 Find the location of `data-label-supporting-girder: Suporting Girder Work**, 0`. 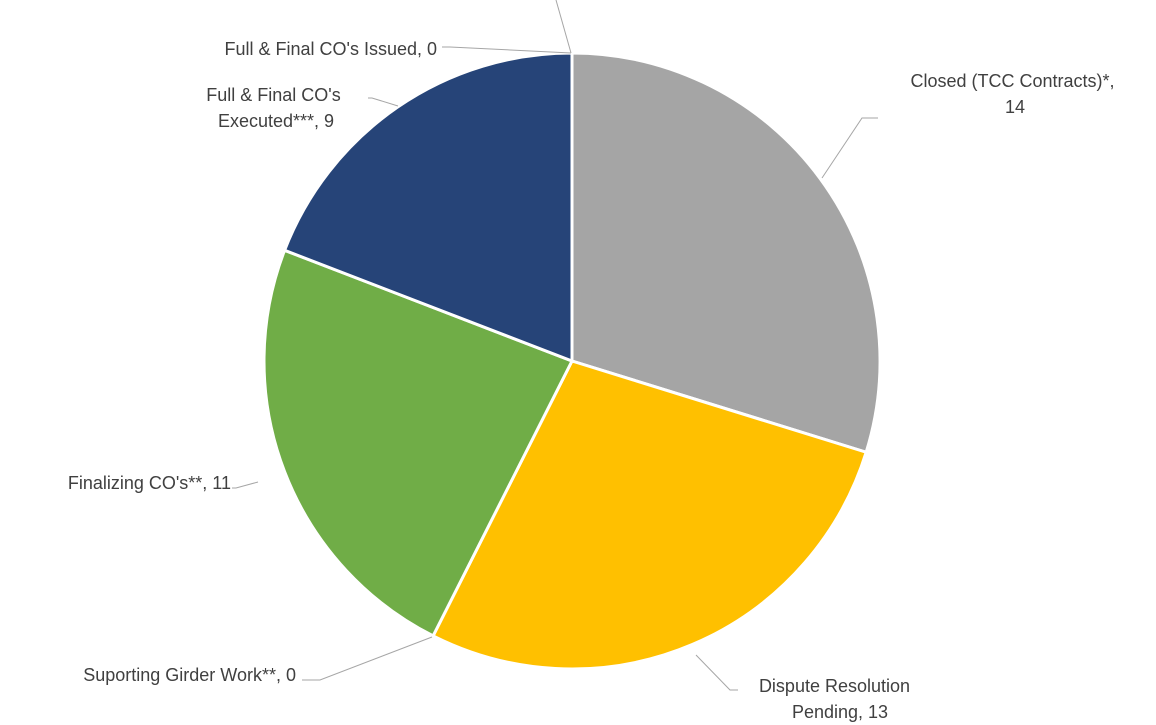

data-label-supporting-girder: Suporting Girder Work**, 0 is located at coordinates (189, 675).